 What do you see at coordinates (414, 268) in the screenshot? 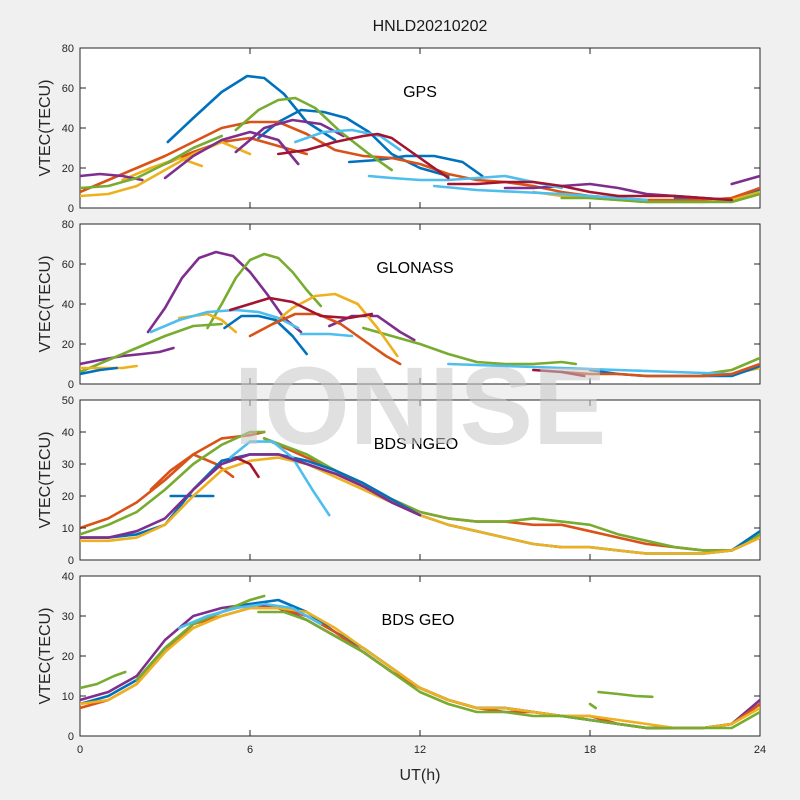
I see `panel-label: GLONASS` at bounding box center [414, 268].